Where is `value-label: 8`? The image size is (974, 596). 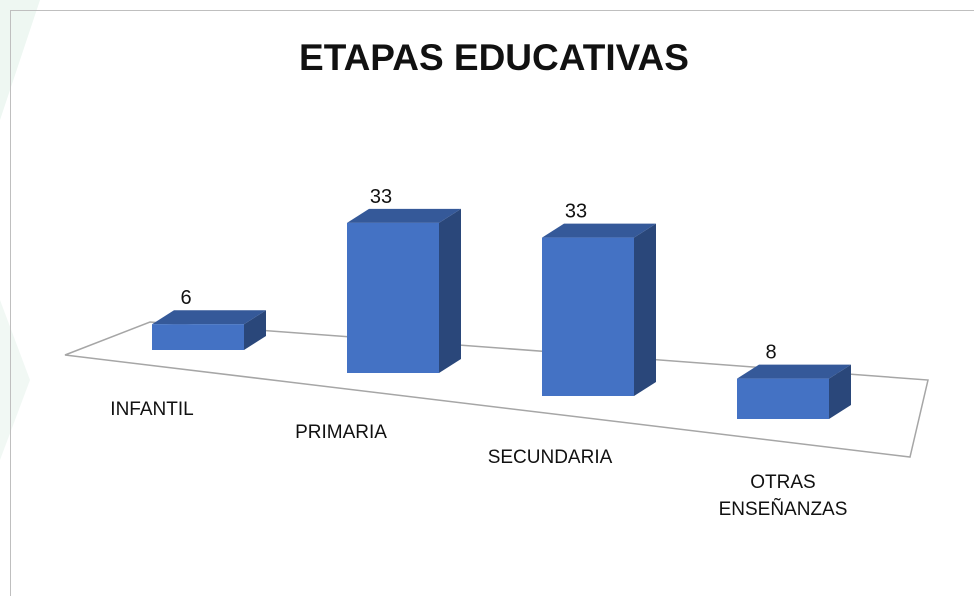 value-label: 8 is located at coordinates (770, 353).